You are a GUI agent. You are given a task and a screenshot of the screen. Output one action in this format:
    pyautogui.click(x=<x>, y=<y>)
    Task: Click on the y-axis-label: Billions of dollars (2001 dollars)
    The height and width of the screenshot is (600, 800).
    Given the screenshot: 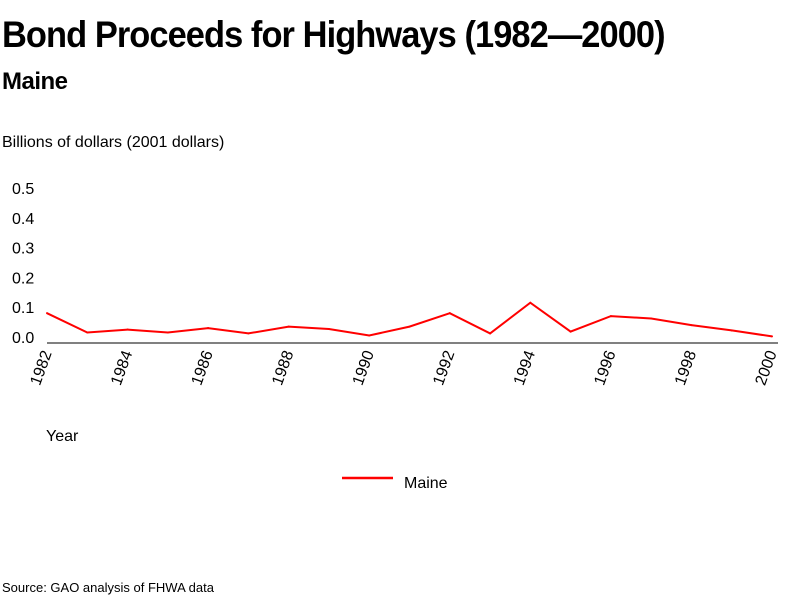 What is the action you would take?
    pyautogui.click(x=113, y=142)
    